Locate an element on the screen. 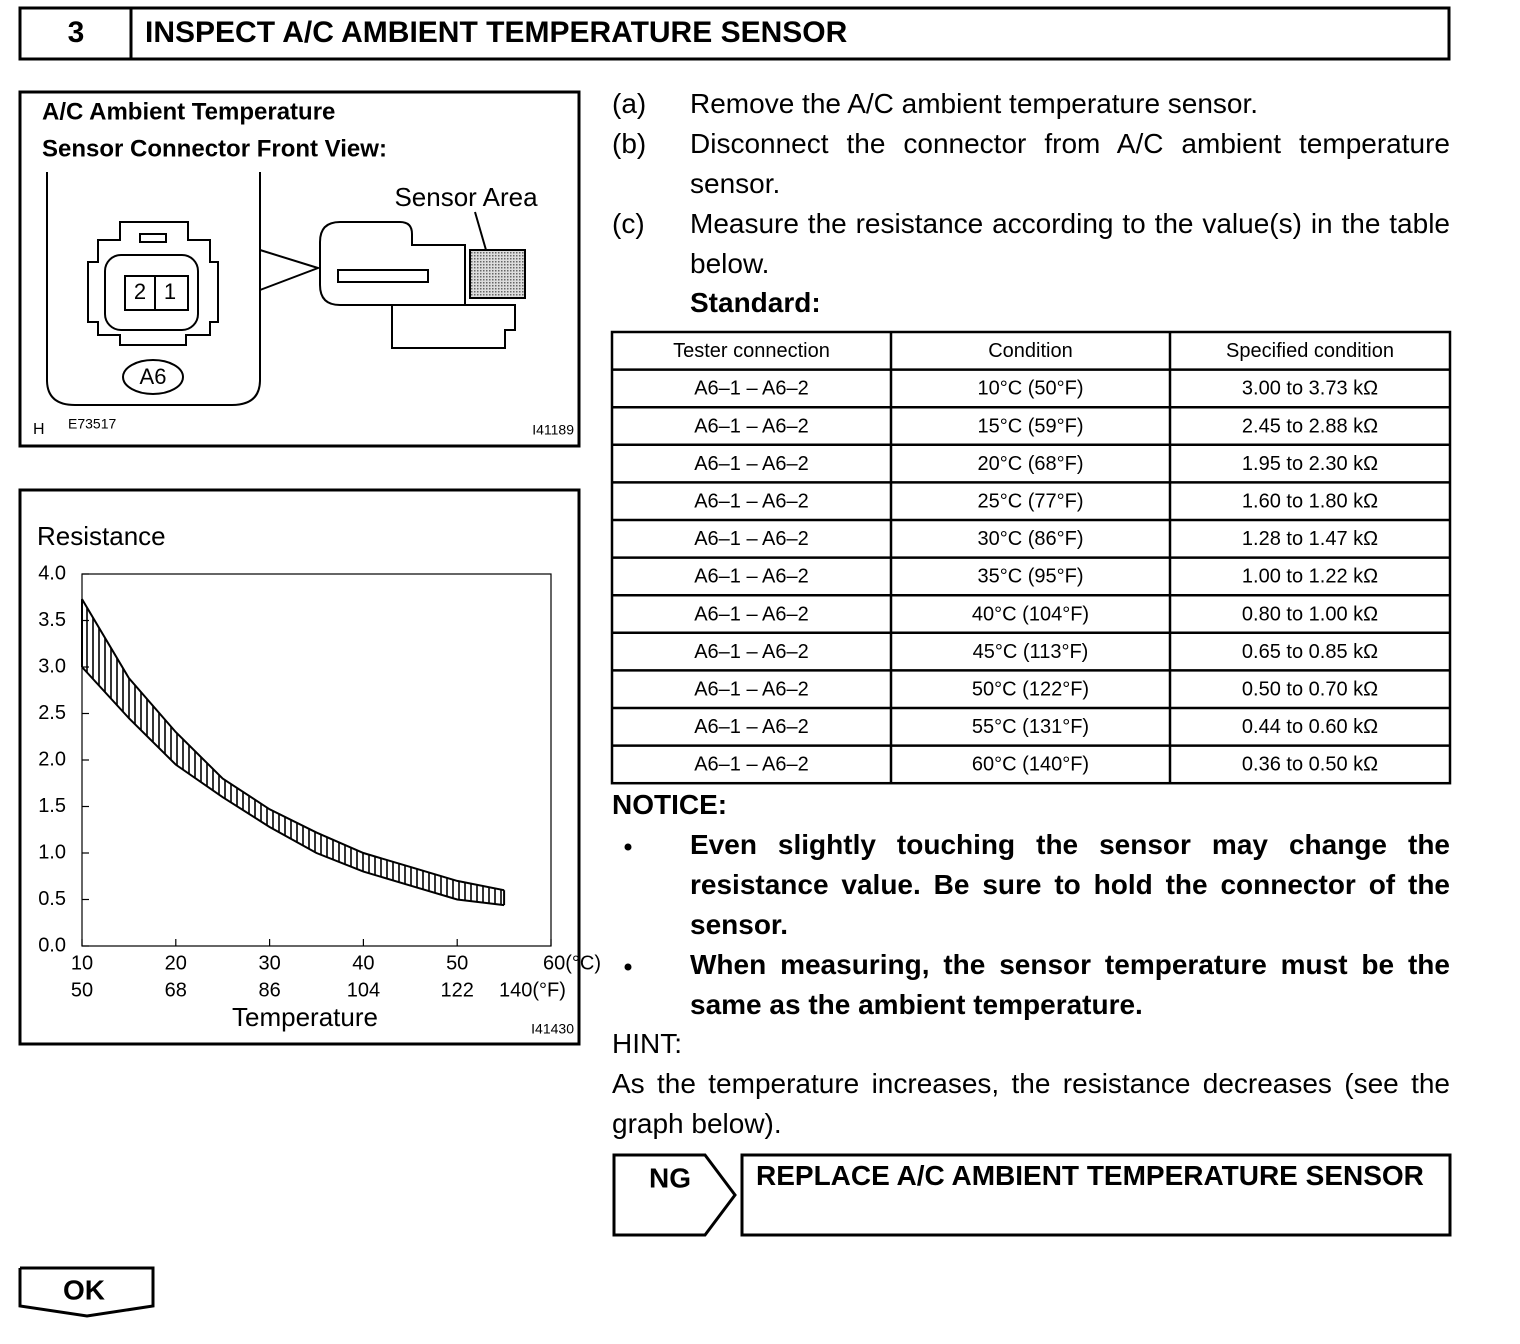  table-cell: 0.50 to 0.70 kΩ is located at coordinates (1310, 689).